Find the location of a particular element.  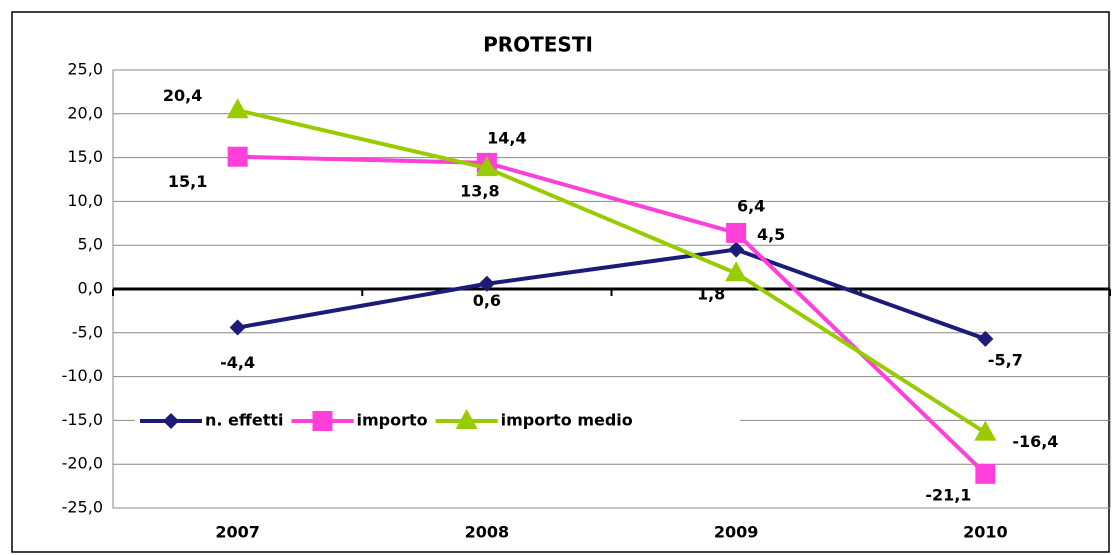

data-label: 20,4 is located at coordinates (182, 95).